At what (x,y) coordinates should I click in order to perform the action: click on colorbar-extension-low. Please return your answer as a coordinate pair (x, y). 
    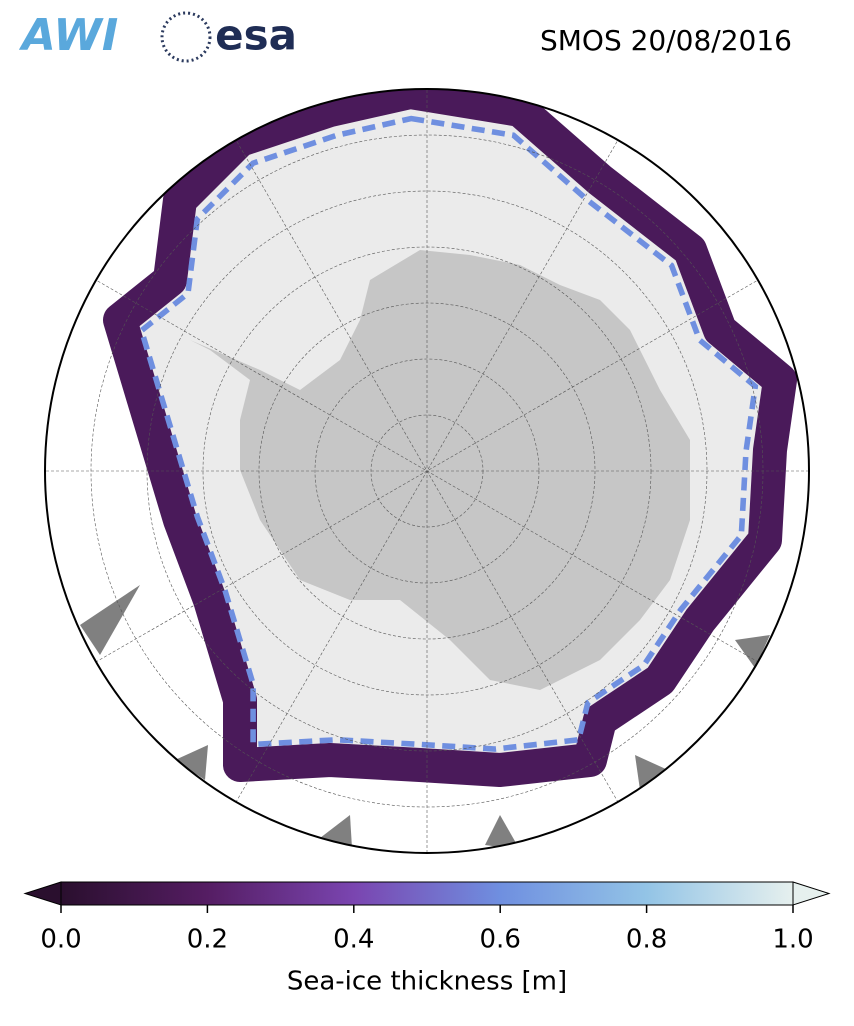
    Looking at the image, I should click on (42, 893).